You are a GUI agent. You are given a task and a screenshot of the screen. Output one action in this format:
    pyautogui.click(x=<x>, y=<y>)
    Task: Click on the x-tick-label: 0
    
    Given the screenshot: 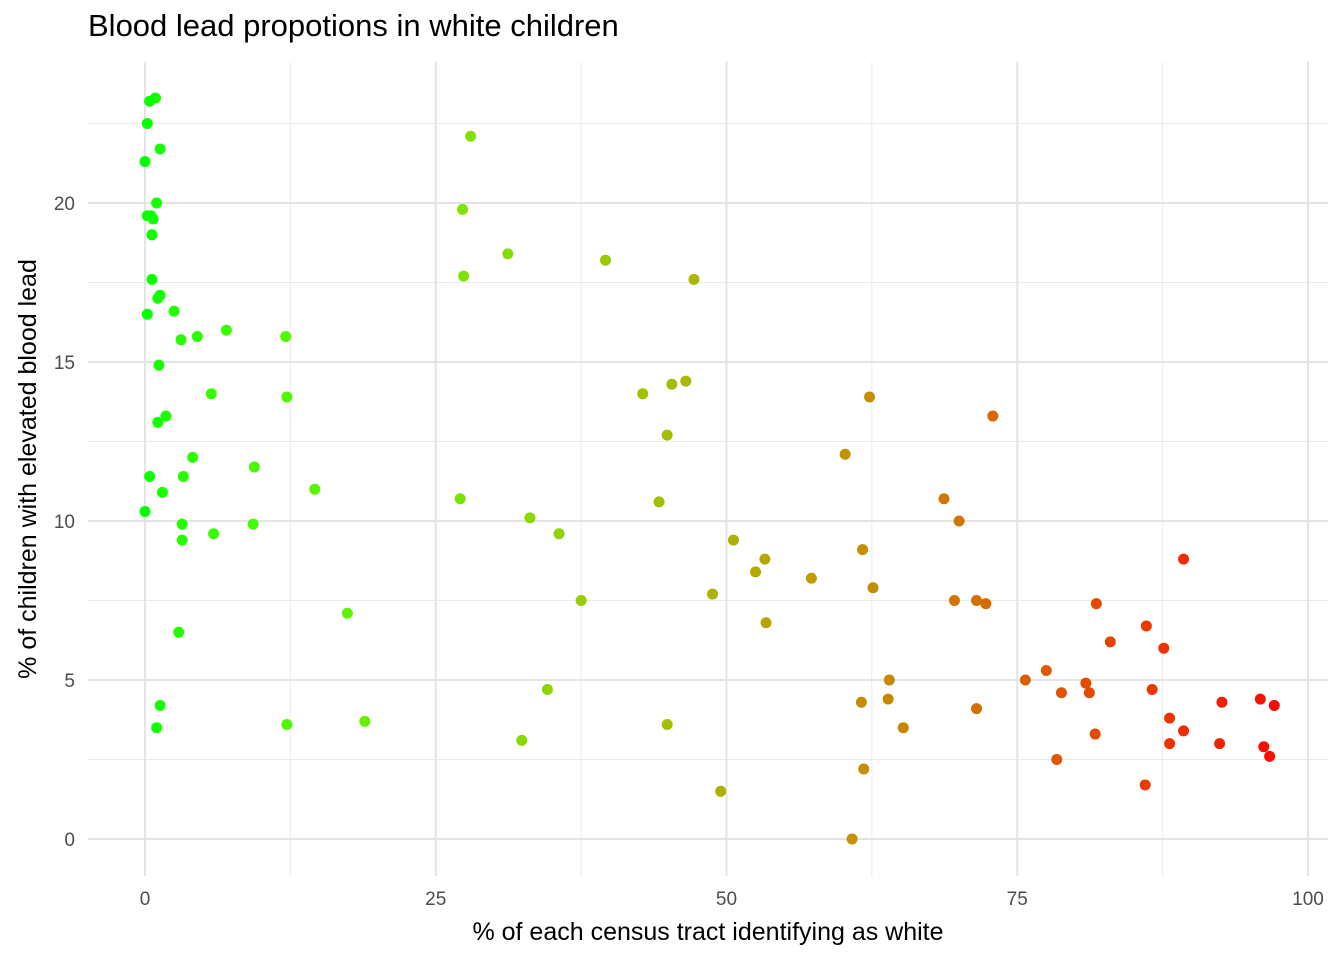 What is the action you would take?
    pyautogui.click(x=145, y=899)
    